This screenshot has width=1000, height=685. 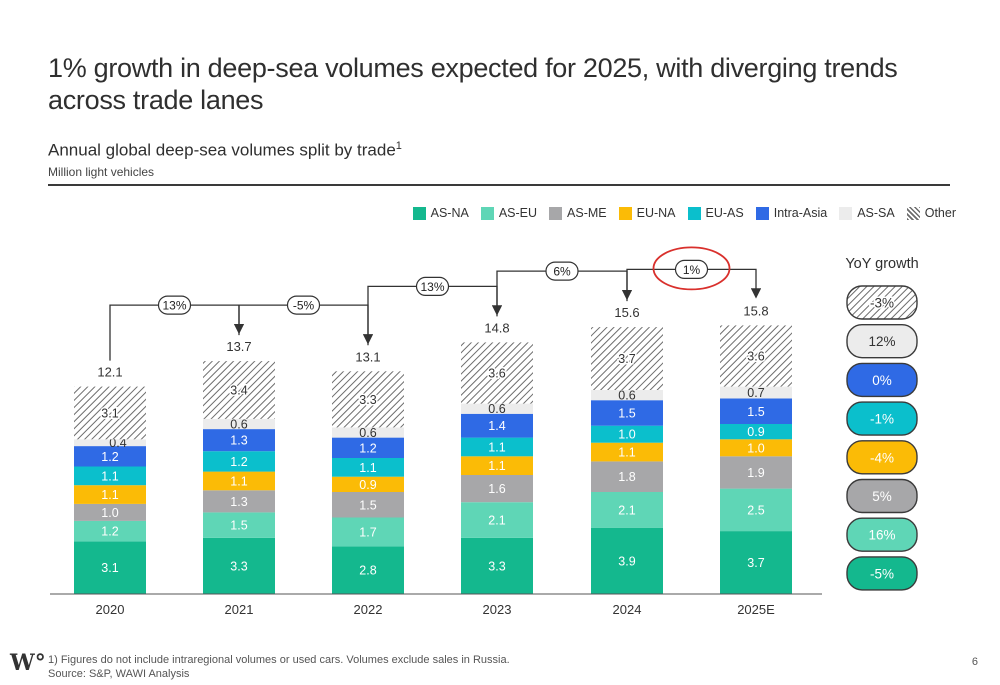 I want to click on bar-label-eu-as-2024: 1.0, so click(x=626, y=435).